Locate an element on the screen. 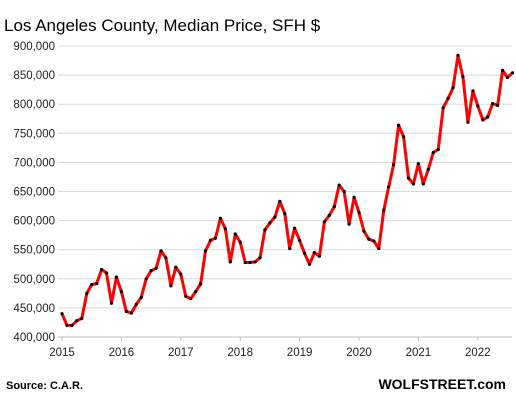 This screenshot has height=403, width=516. x-axis-ticks: 2015 2016 2017 2018 2019 2020 2021 2022 is located at coordinates (270, 348).